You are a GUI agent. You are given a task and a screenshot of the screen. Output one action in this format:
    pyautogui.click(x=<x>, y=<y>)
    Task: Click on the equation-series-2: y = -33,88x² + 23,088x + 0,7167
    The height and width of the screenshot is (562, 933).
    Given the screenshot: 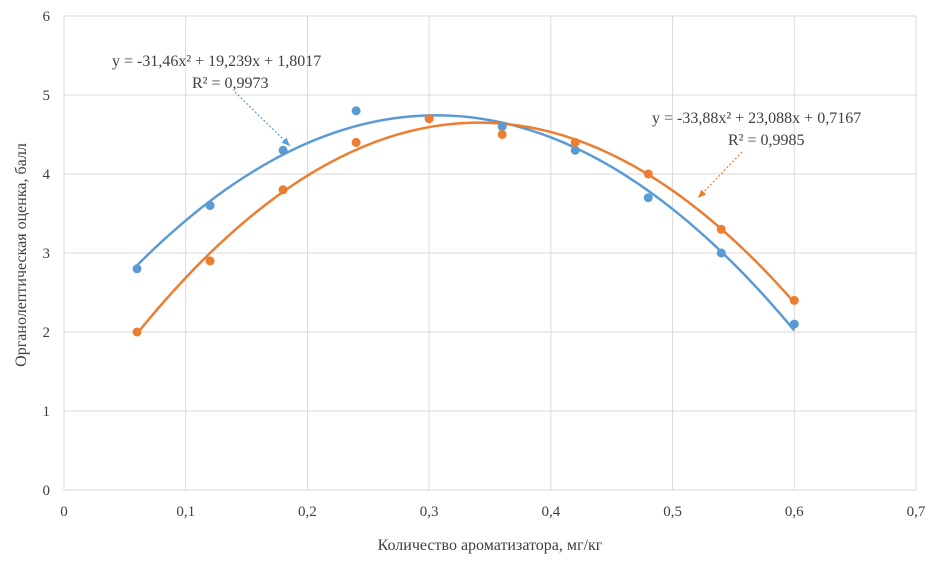 What is the action you would take?
    pyautogui.click(x=756, y=118)
    